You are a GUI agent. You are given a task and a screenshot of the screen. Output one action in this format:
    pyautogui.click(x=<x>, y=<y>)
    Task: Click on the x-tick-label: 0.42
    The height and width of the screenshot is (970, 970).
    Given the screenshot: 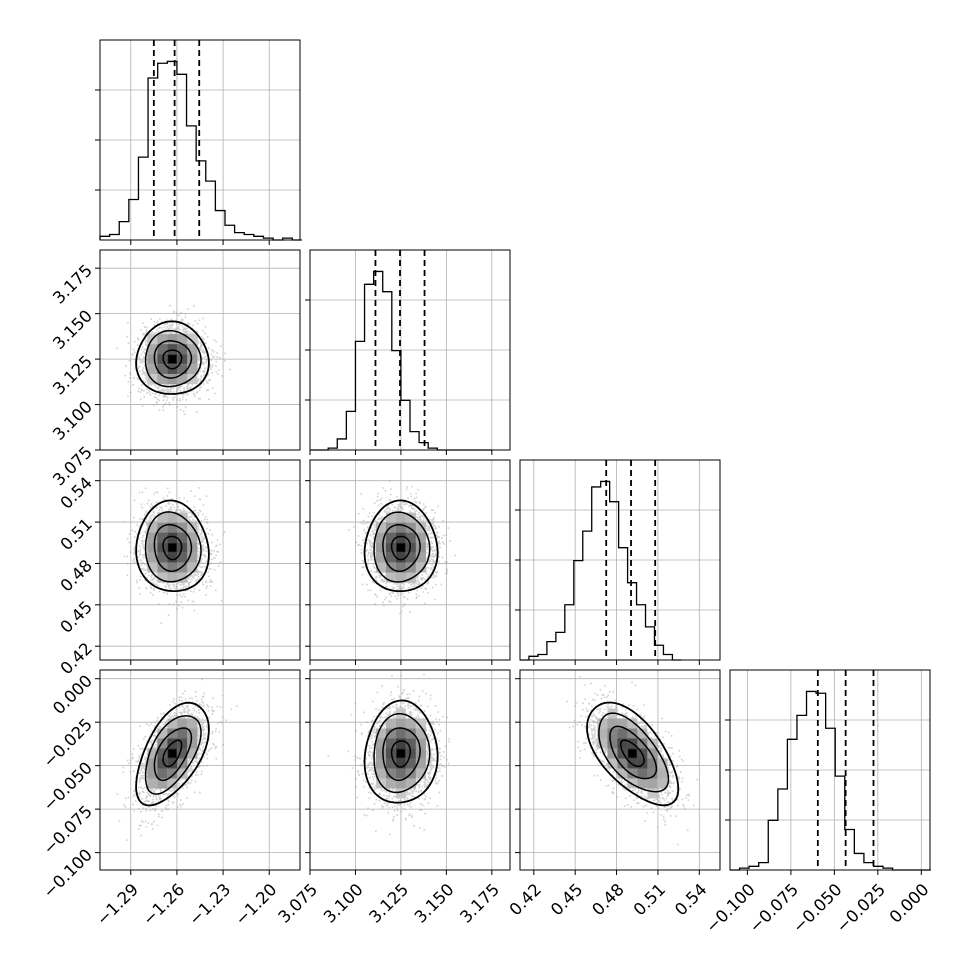 What is the action you would take?
    pyautogui.click(x=525, y=899)
    